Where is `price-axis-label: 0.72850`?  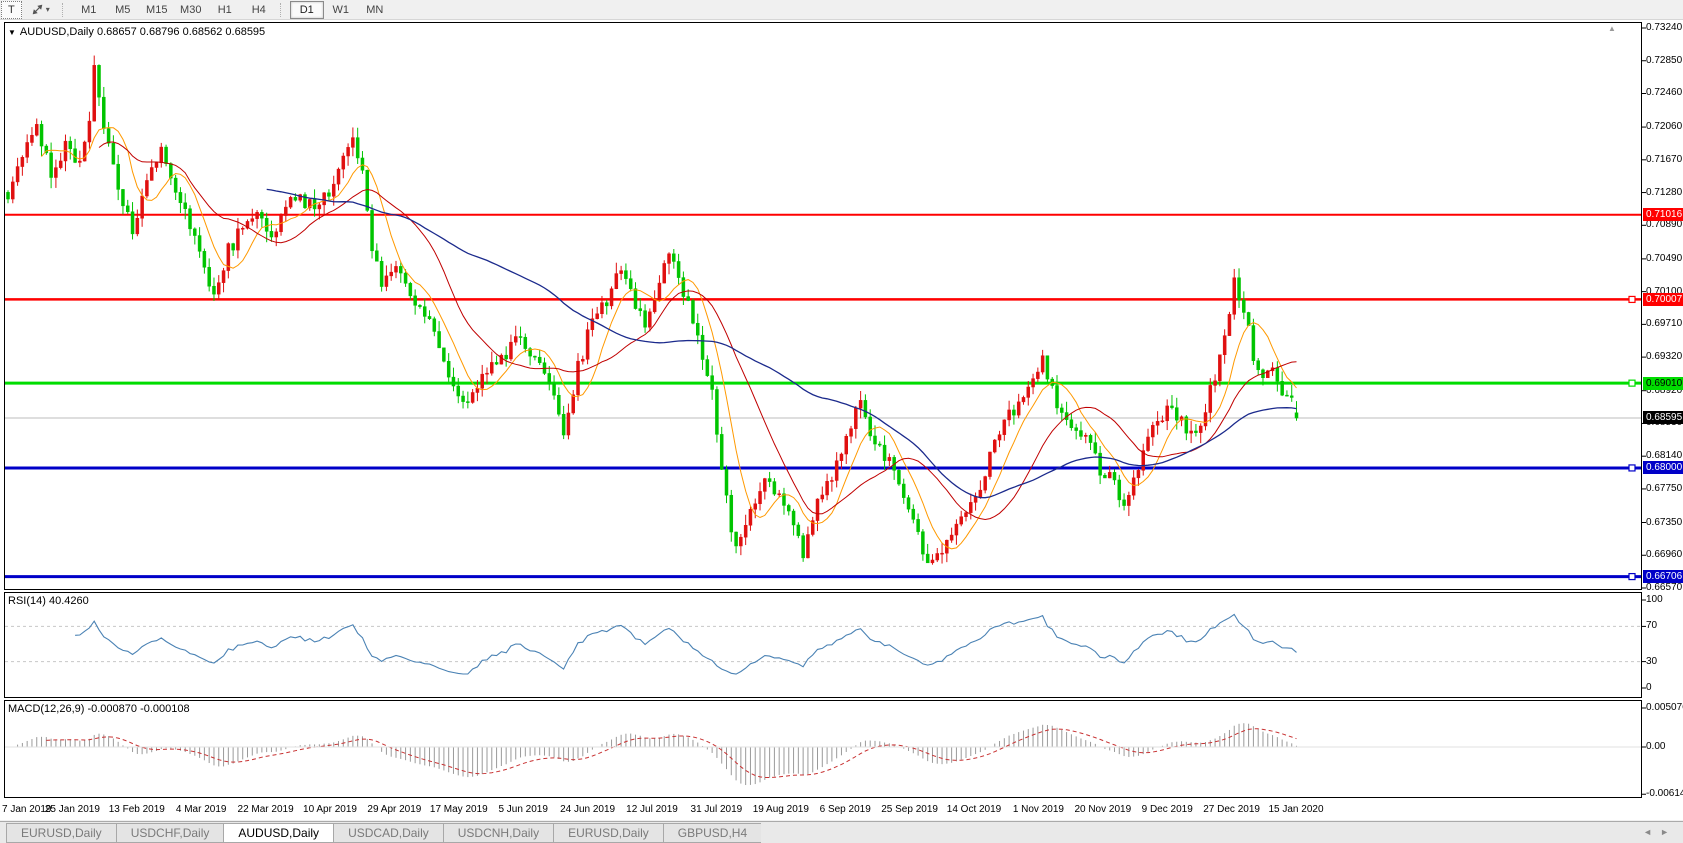 price-axis-label: 0.72850 is located at coordinates (1664, 60).